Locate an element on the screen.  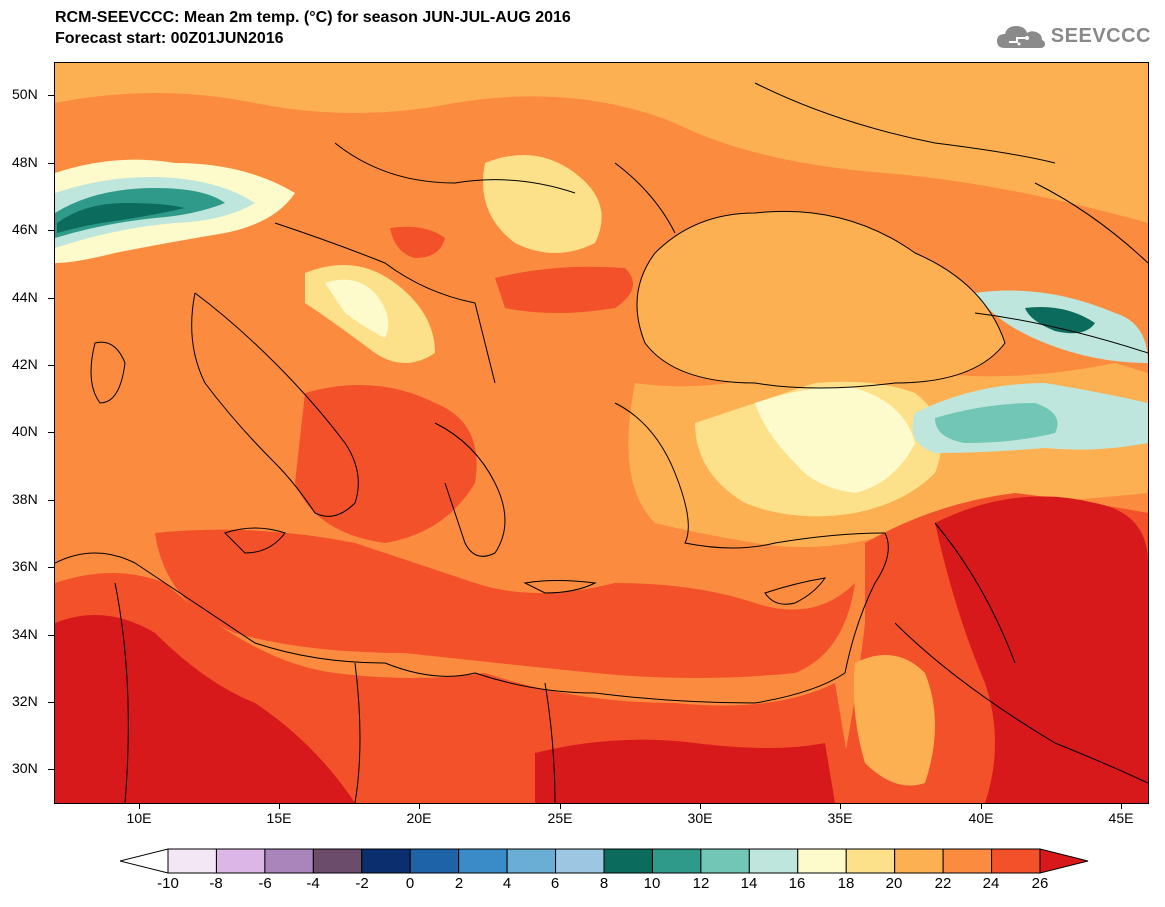
colorbar-label: 18 is located at coordinates (846, 883).